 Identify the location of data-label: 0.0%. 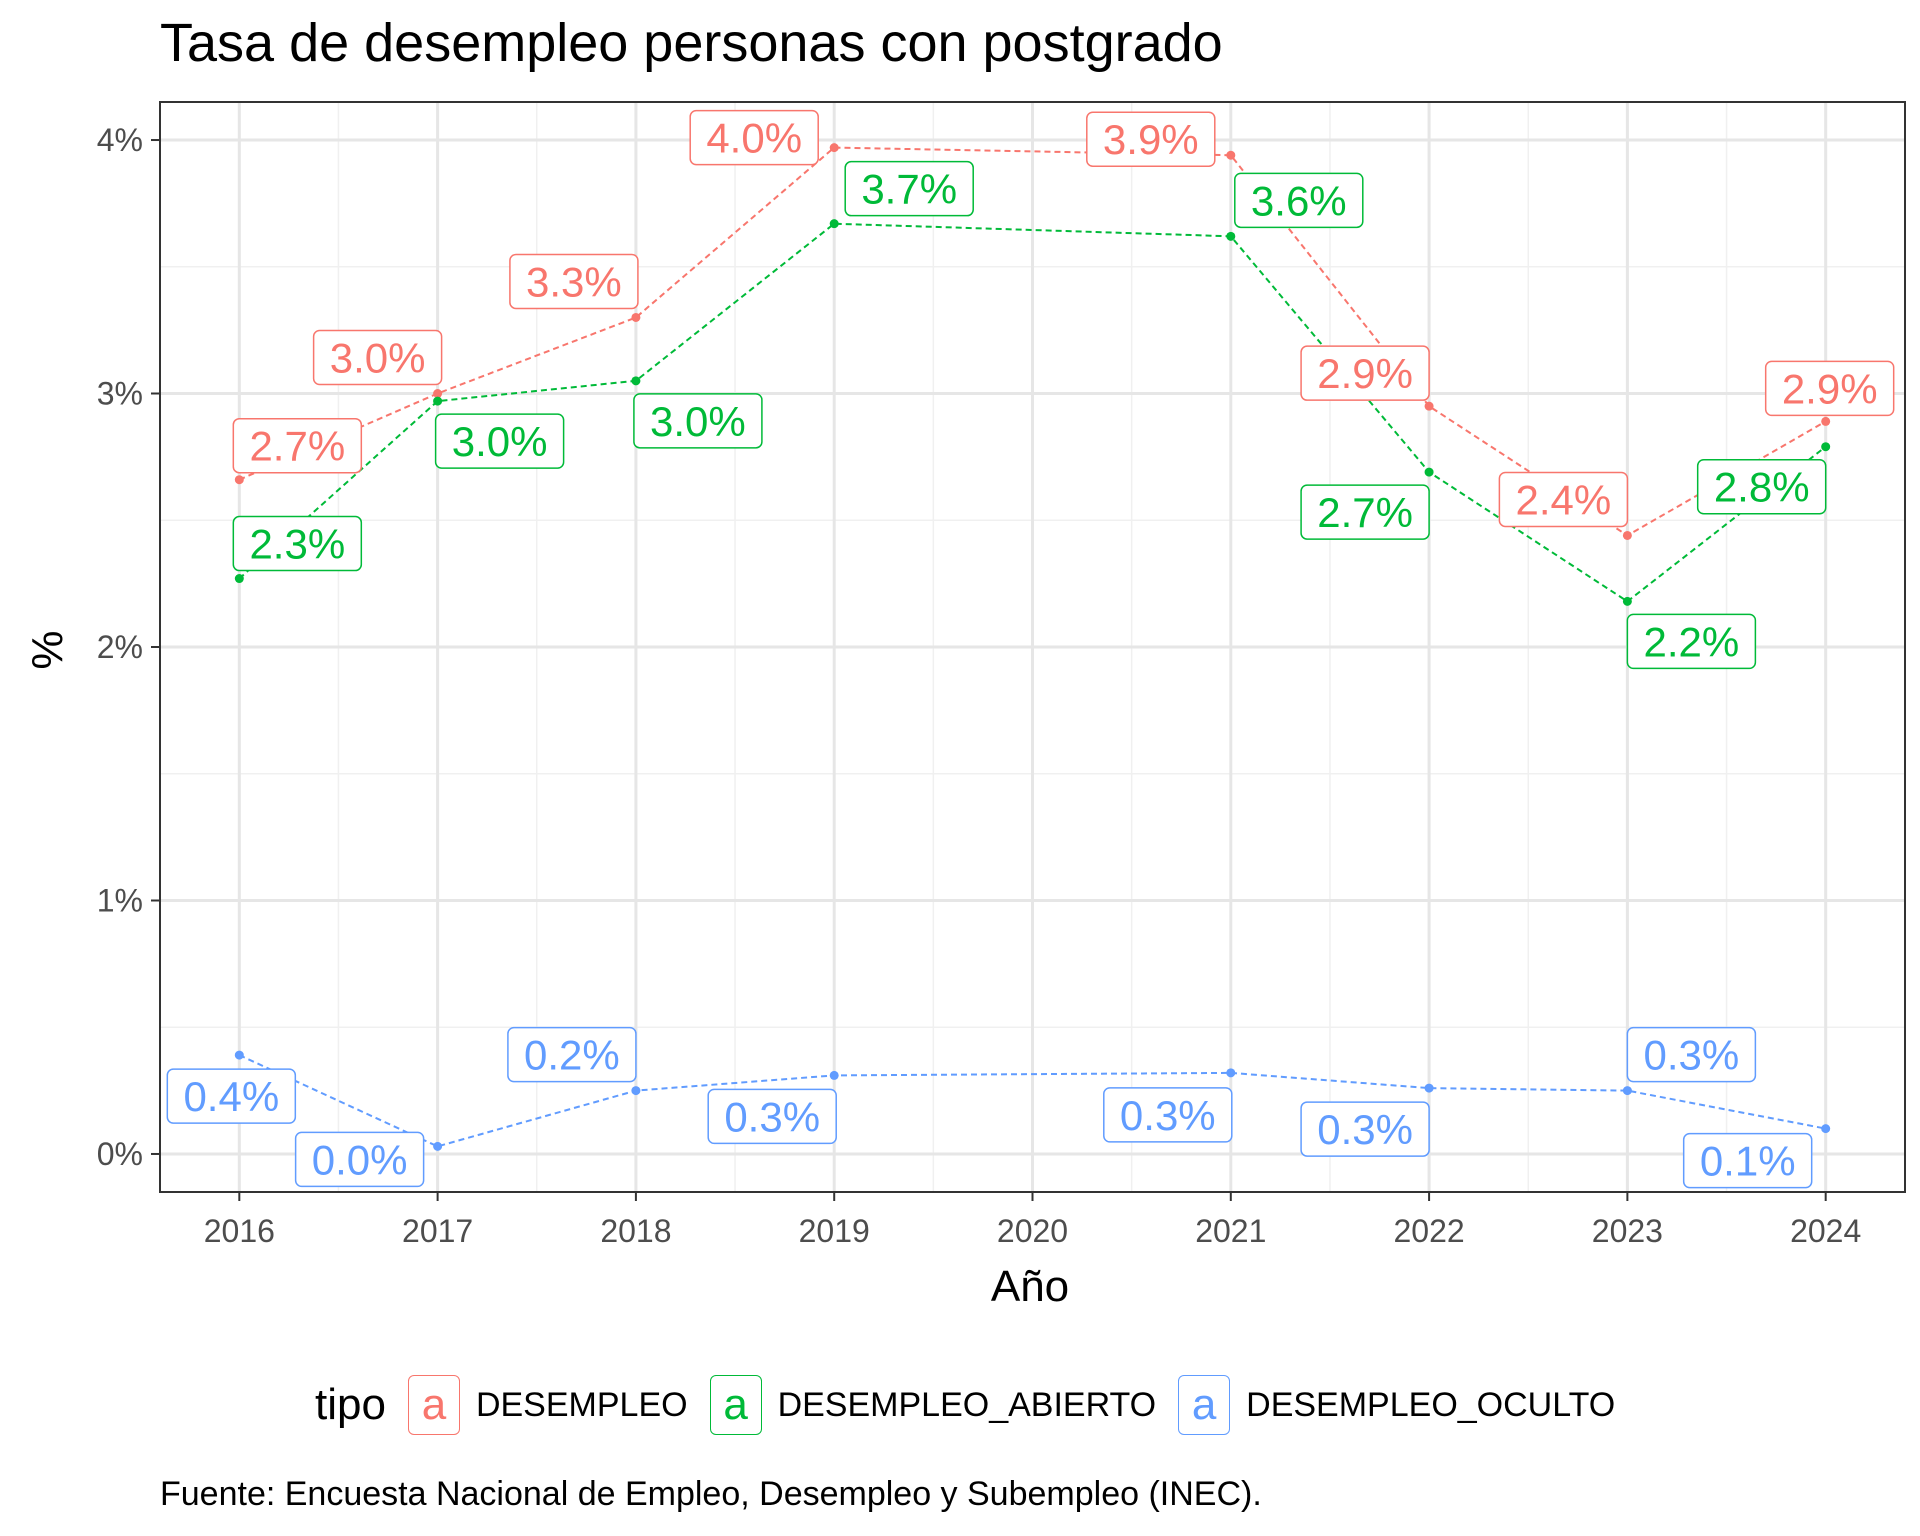
(360, 1159).